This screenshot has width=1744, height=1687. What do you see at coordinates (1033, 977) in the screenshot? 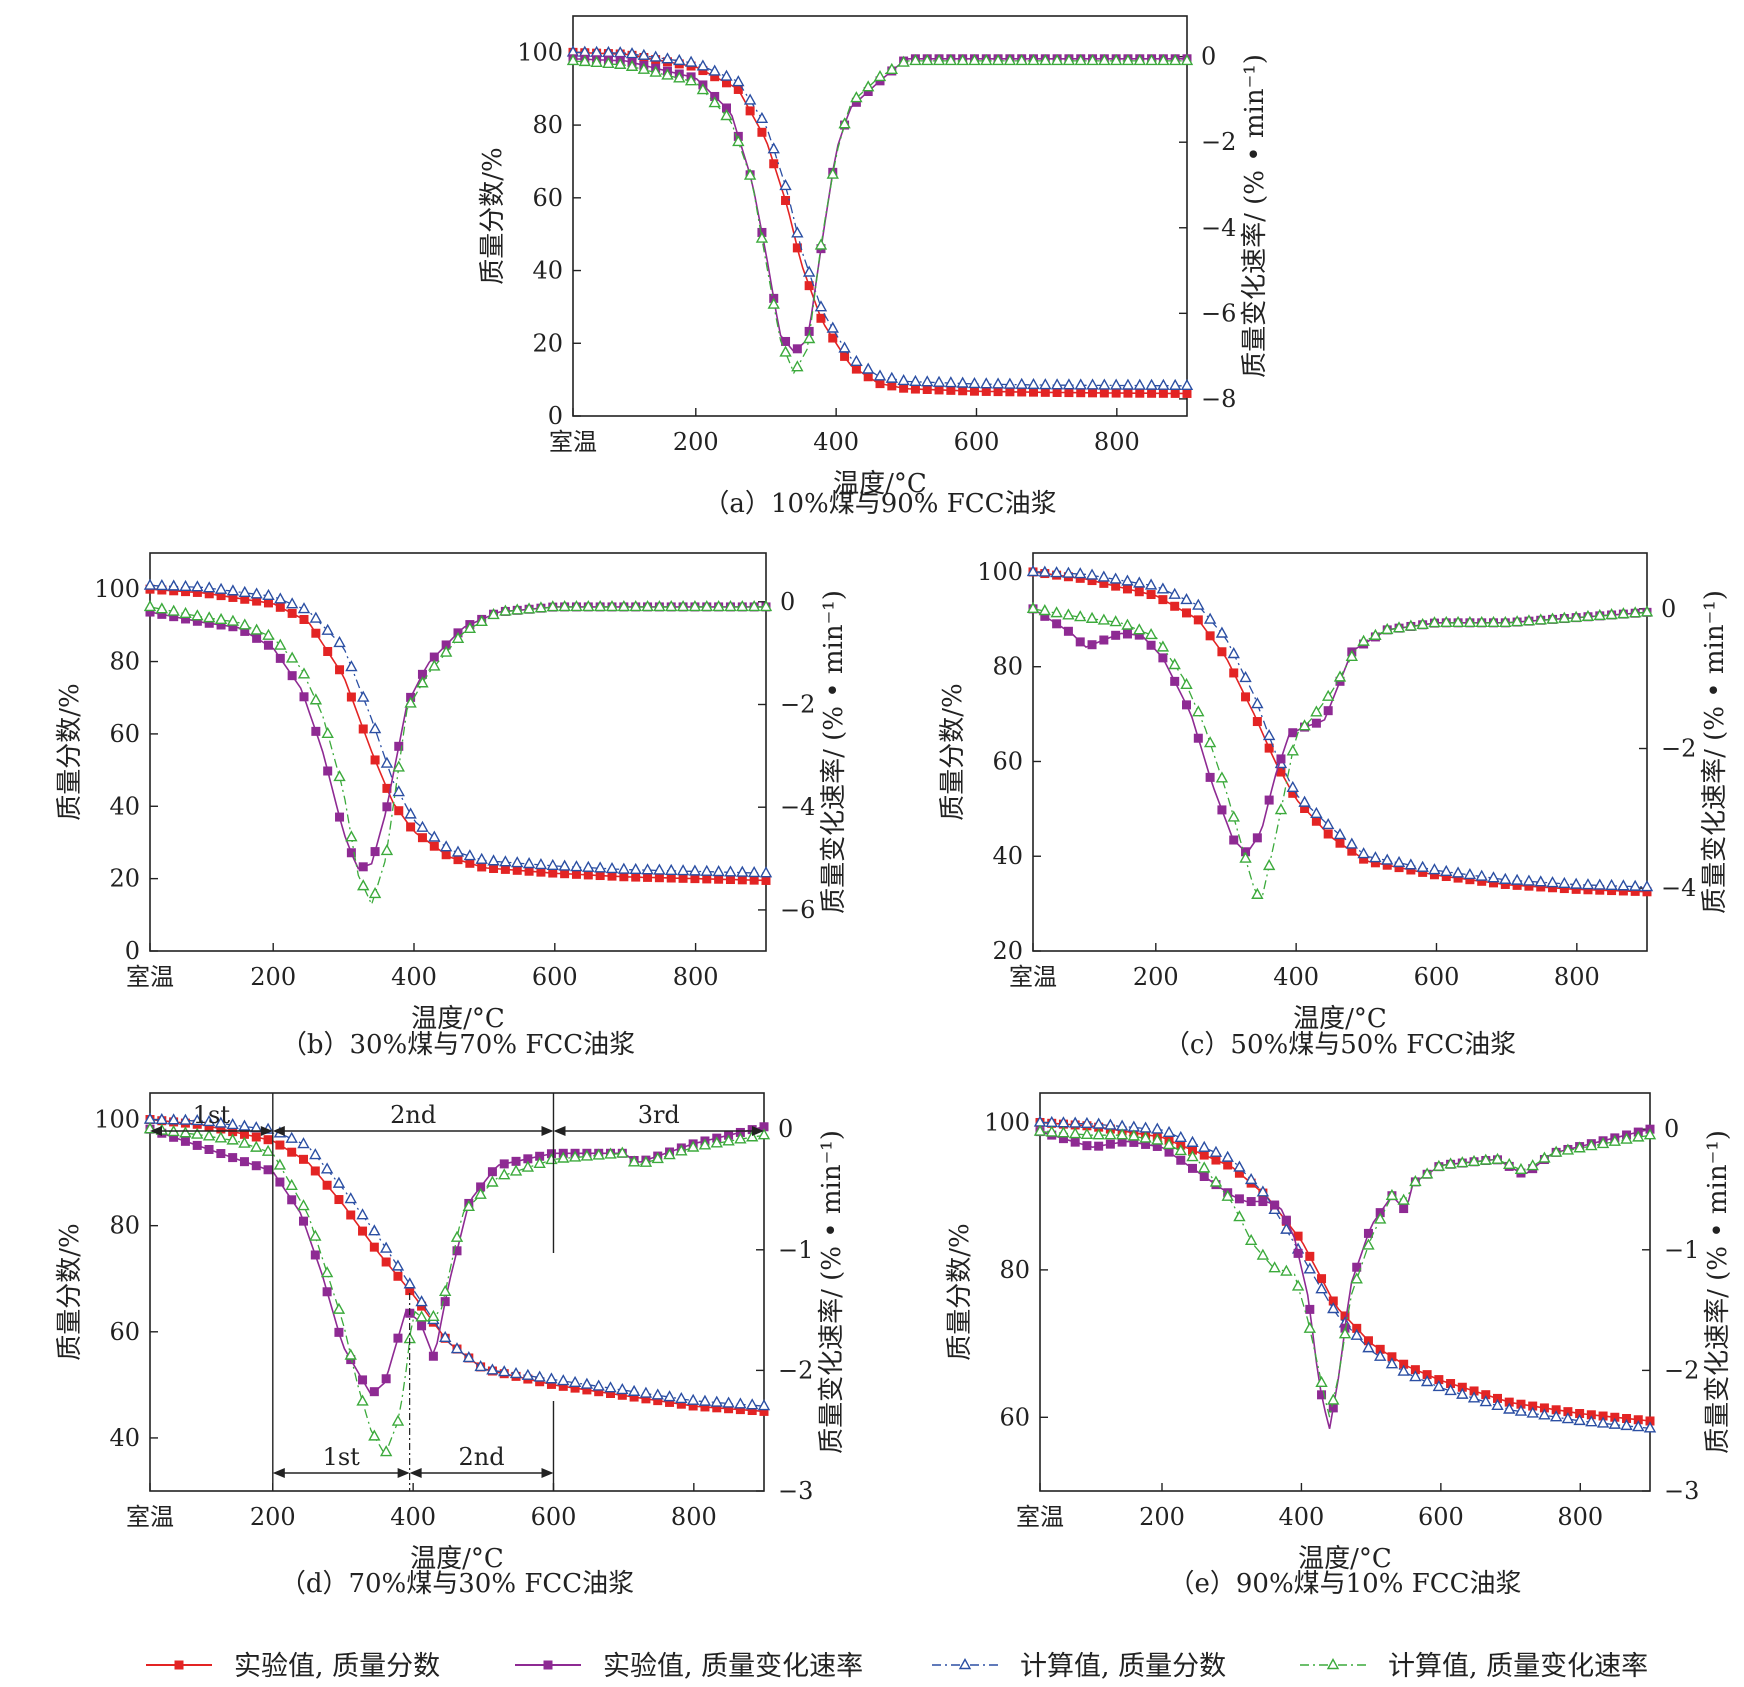
I see `x-tick-label: 室温` at bounding box center [1033, 977].